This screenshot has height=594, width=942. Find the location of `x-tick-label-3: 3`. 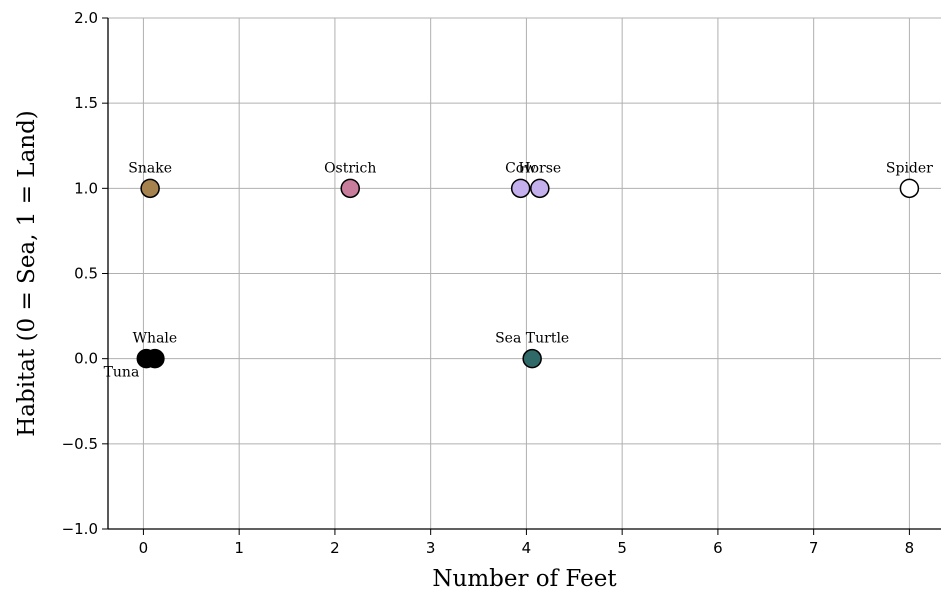

x-tick-label-3: 3 is located at coordinates (431, 548).